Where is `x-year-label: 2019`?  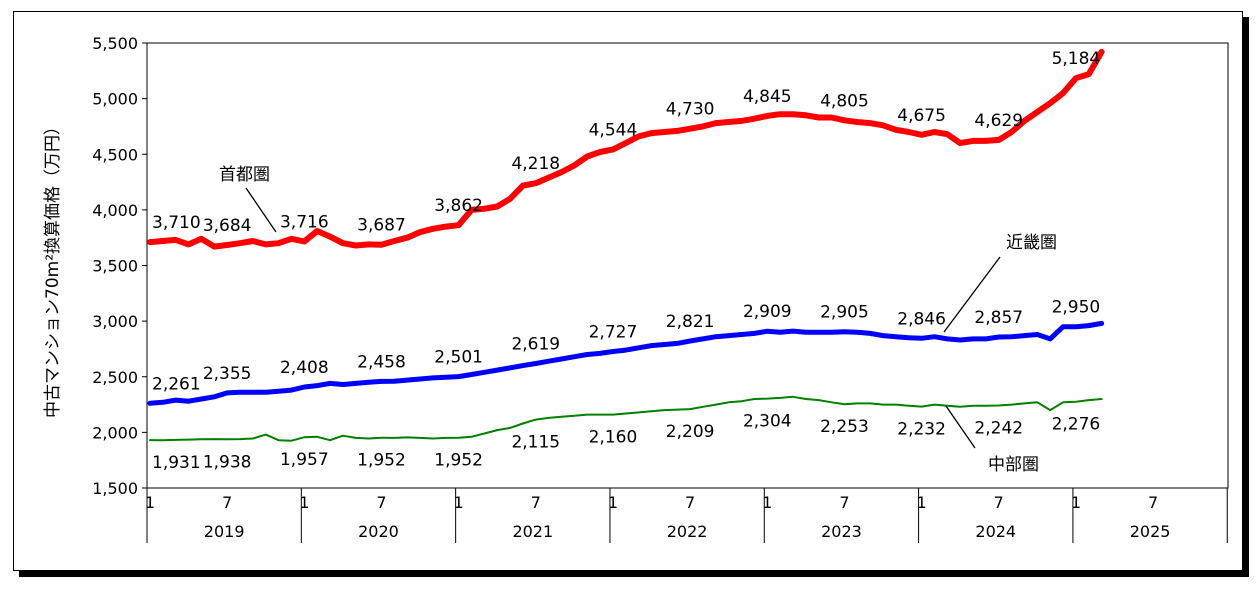
x-year-label: 2019 is located at coordinates (224, 531).